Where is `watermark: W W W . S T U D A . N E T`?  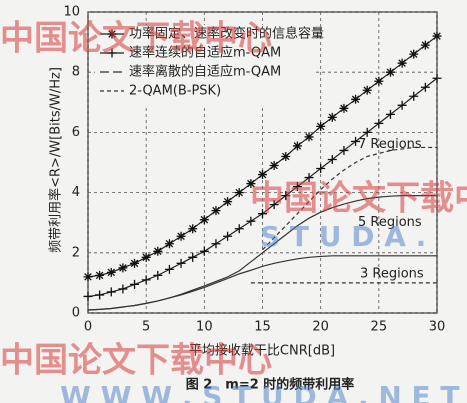
watermark: W W W . S T U D A . N E T is located at coordinates (259, 391).